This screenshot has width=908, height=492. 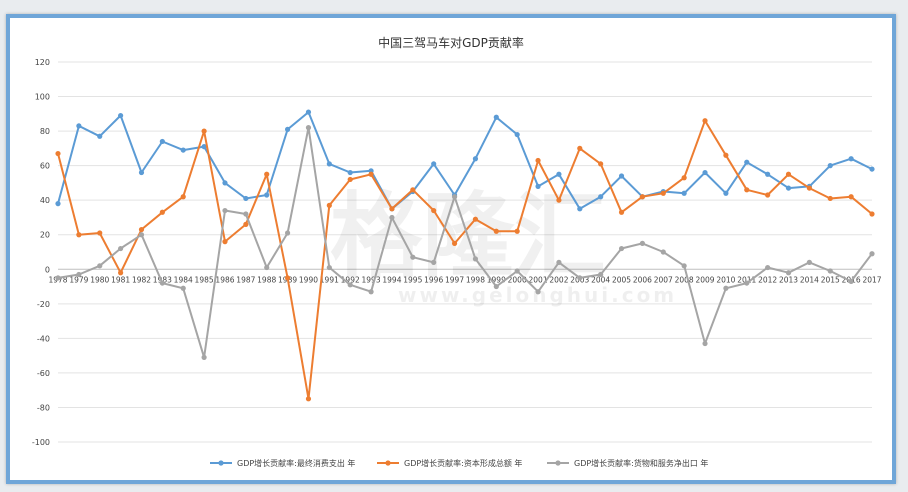 I want to click on x-tick-label: 1986, so click(x=224, y=279).